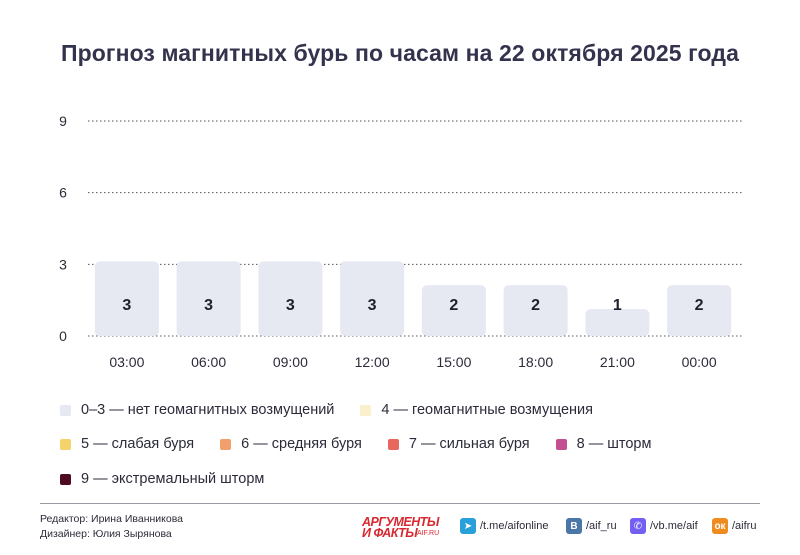 This screenshot has height=555, width=800. I want to click on y-tick-label: 9, so click(63, 121).